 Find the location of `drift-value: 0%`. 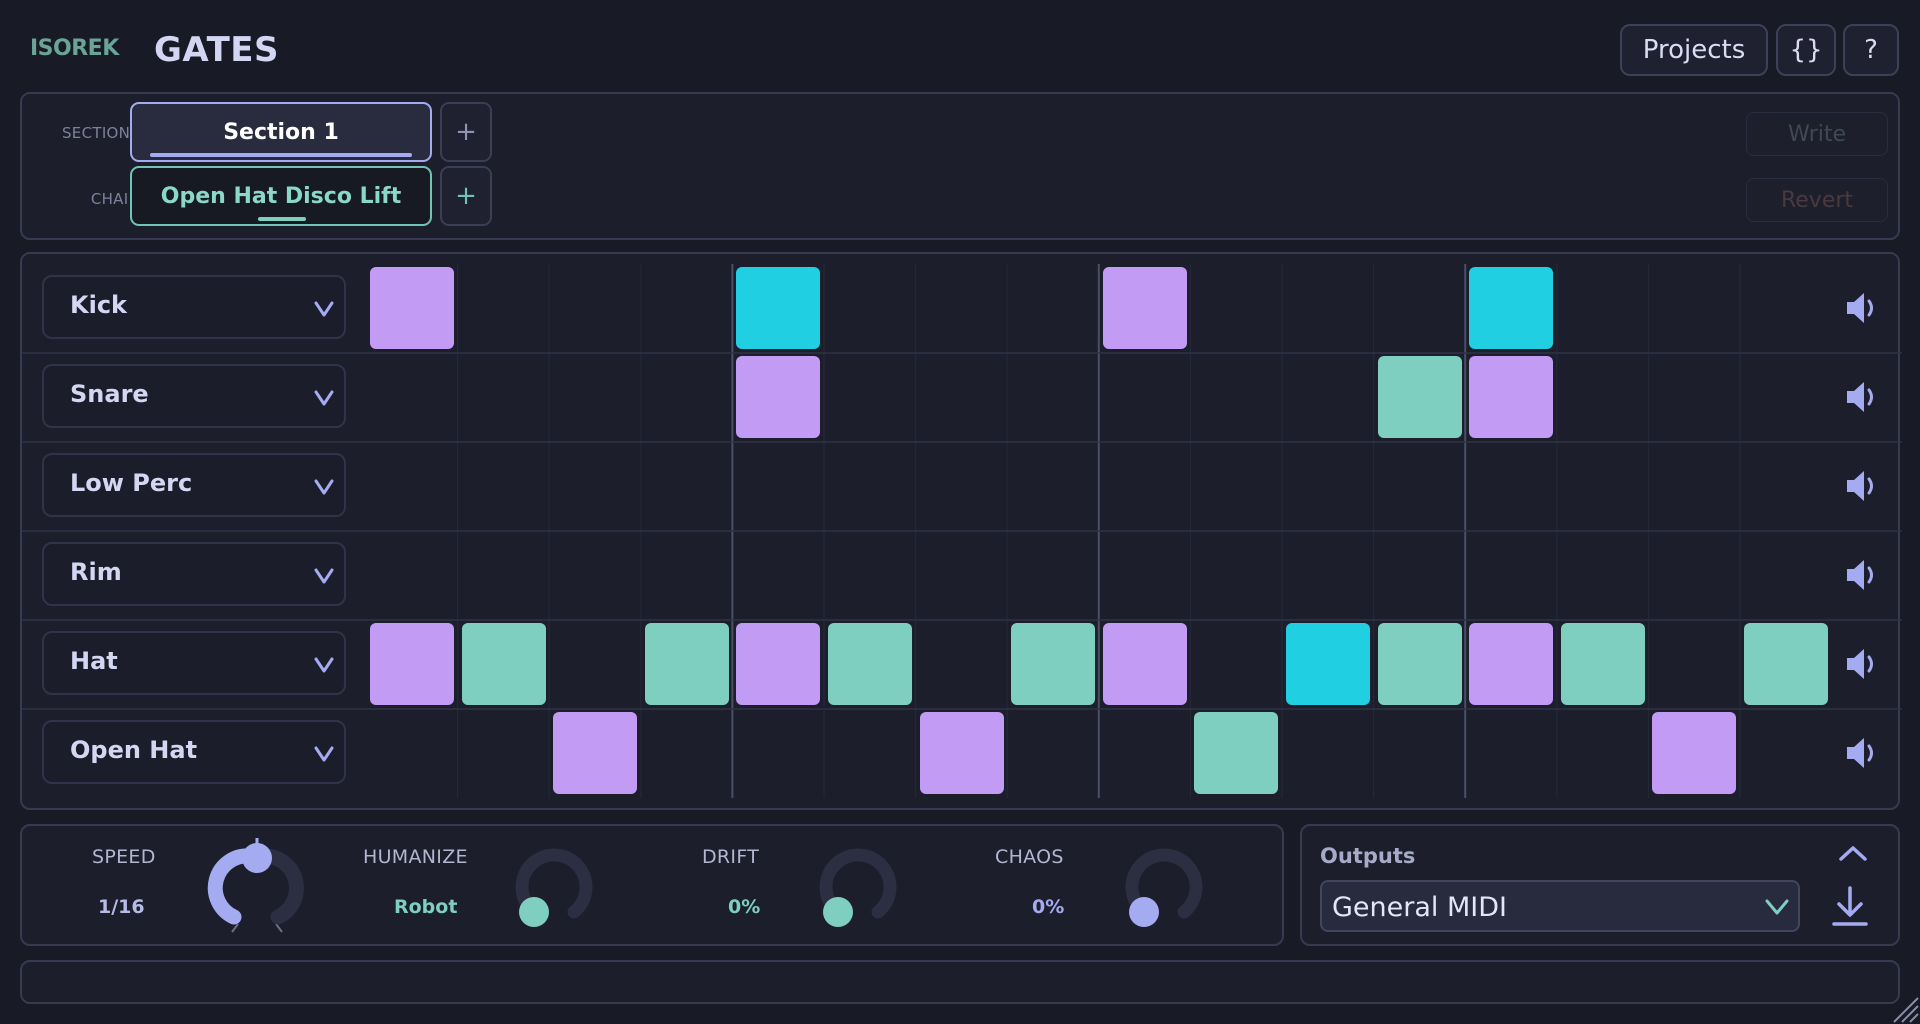

drift-value: 0% is located at coordinates (744, 907).